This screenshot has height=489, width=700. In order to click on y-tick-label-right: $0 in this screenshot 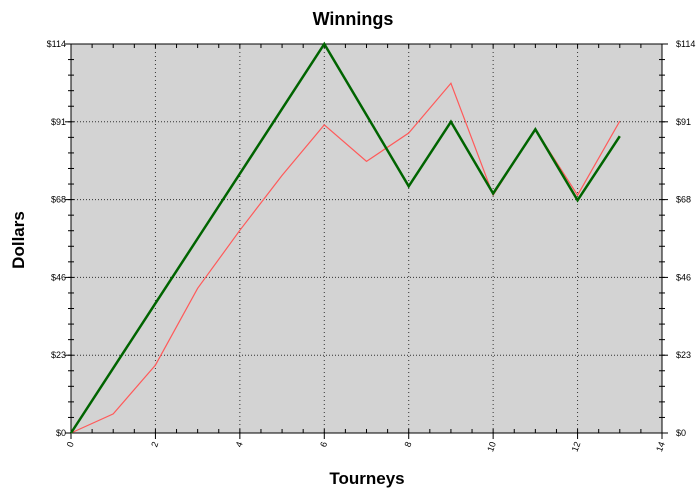, I will do `click(681, 433)`.